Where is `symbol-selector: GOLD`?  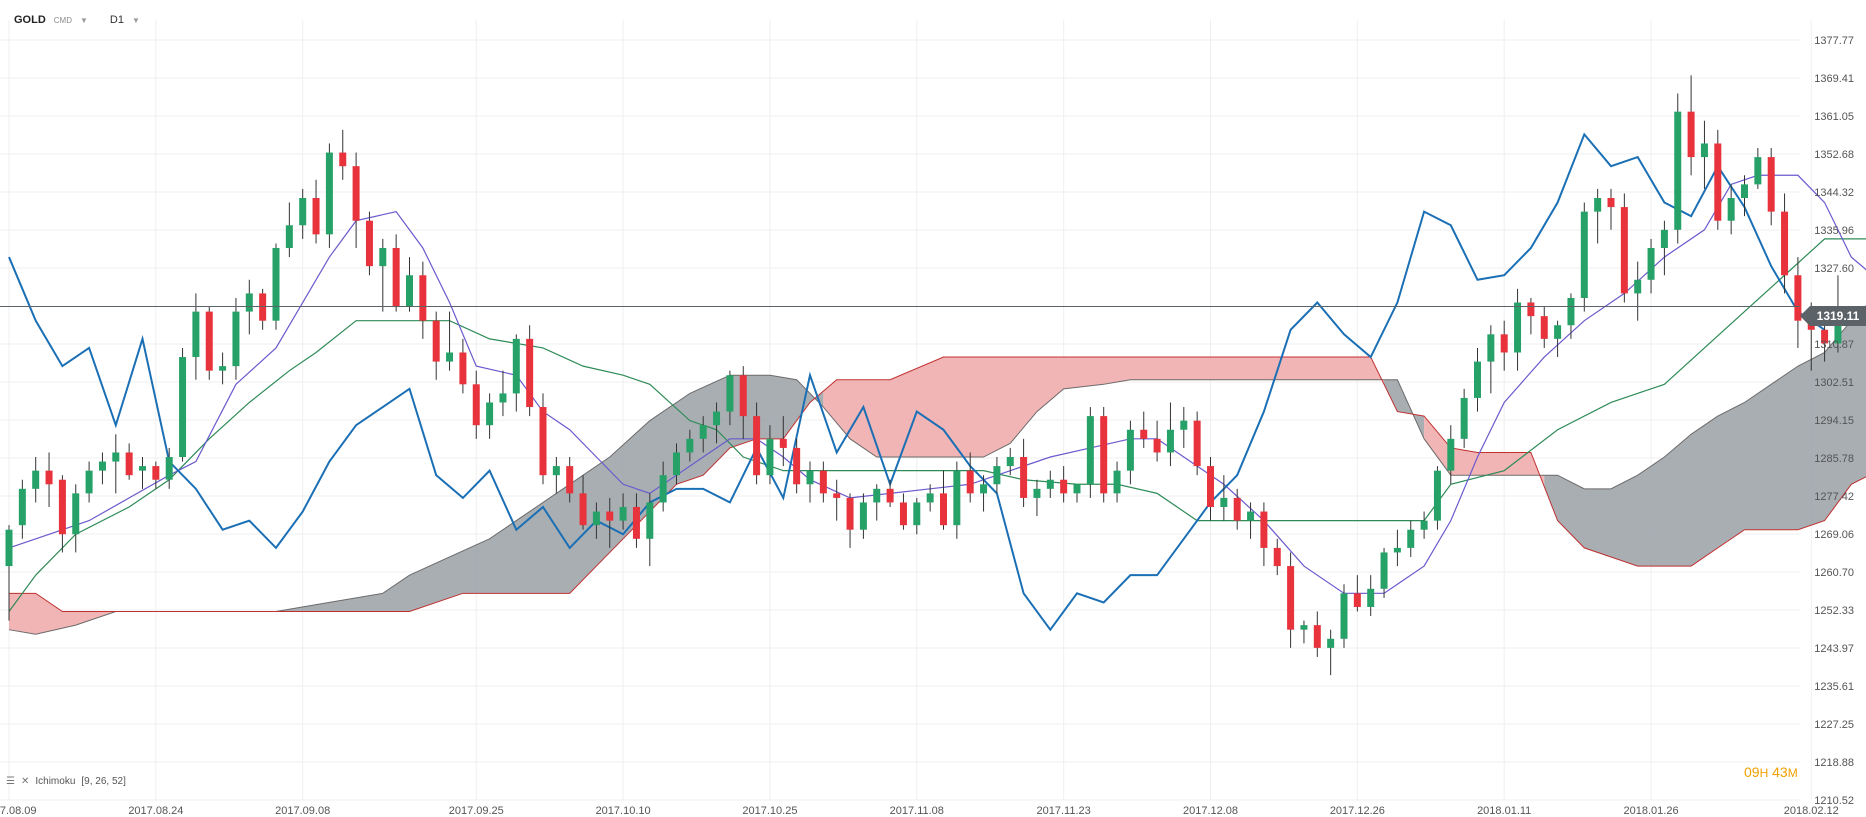
symbol-selector: GOLD is located at coordinates (30, 20).